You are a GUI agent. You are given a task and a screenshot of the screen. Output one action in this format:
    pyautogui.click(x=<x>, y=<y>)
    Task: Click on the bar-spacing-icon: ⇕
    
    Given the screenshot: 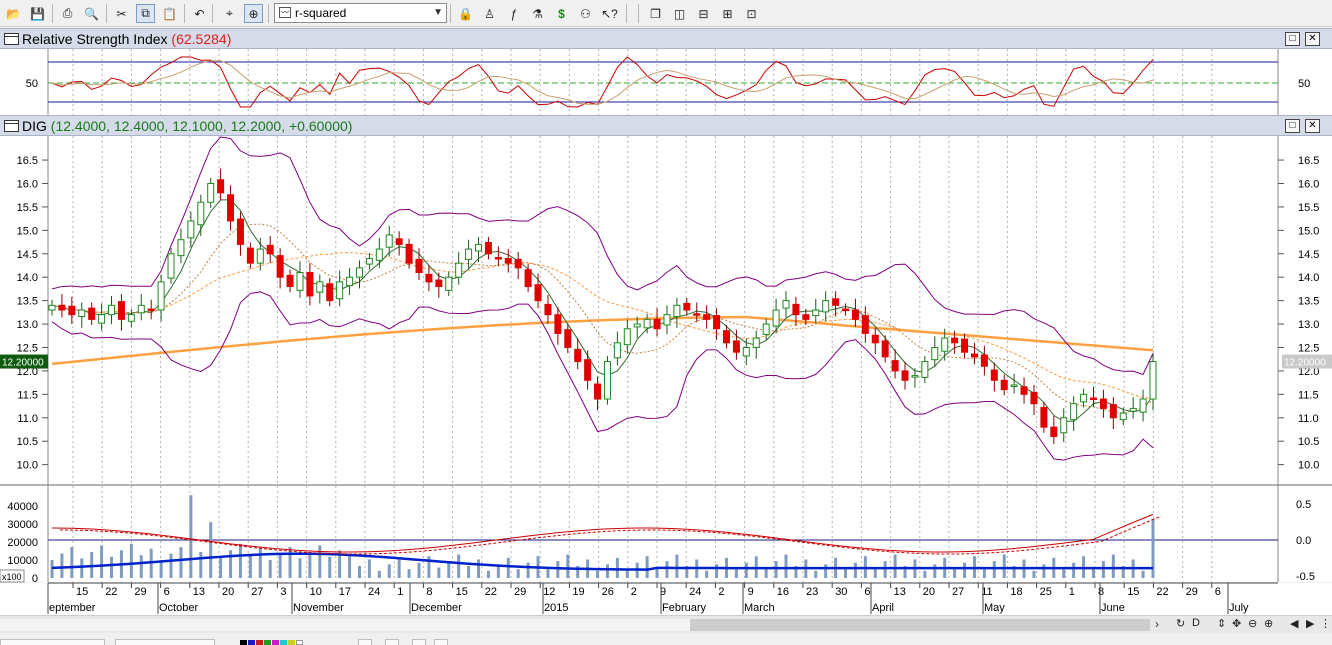 What is the action you would take?
    pyautogui.click(x=1222, y=624)
    